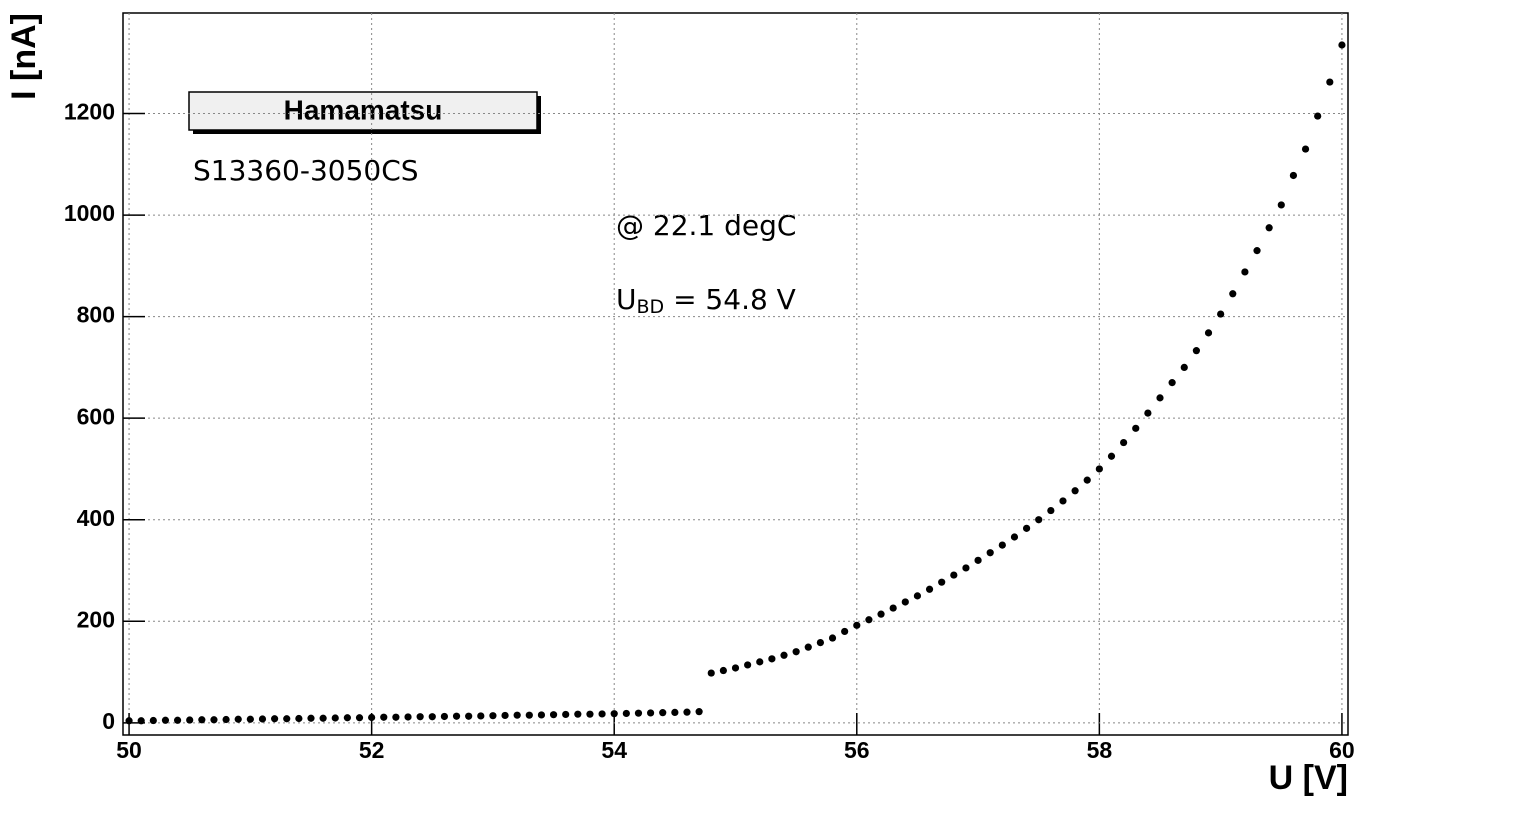 This screenshot has height=813, width=1532. Describe the element at coordinates (372, 750) in the screenshot. I see `x-tick-label: 52` at that location.